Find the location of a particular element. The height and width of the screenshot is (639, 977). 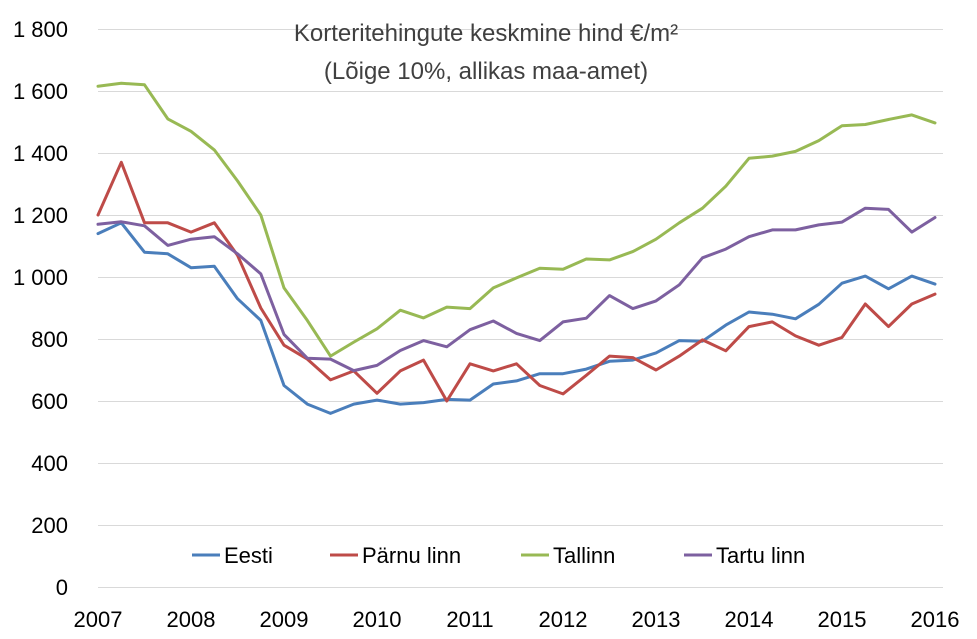

y-tick-label: 800 is located at coordinates (49, 339).